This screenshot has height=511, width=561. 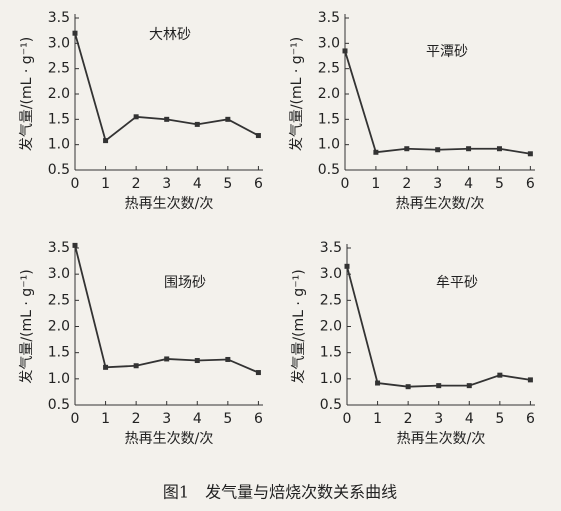 I want to click on annotation: 平潭砂, so click(x=447, y=51).